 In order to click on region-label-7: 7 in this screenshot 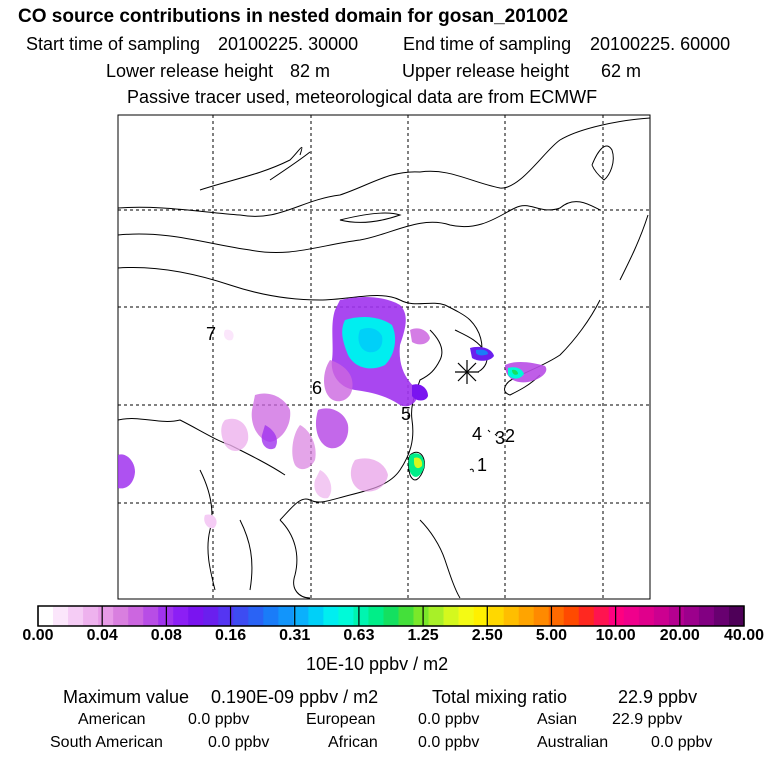, I will do `click(211, 334)`.